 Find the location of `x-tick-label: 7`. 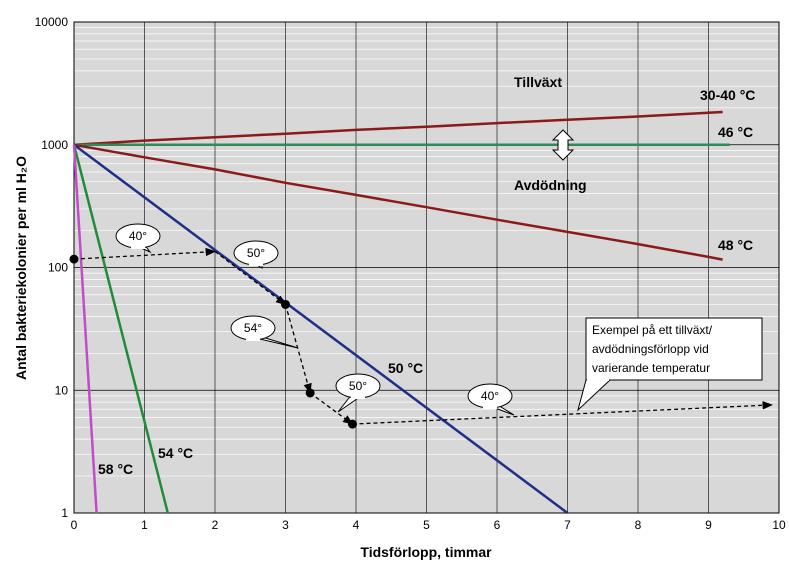

x-tick-label: 7 is located at coordinates (567, 525).